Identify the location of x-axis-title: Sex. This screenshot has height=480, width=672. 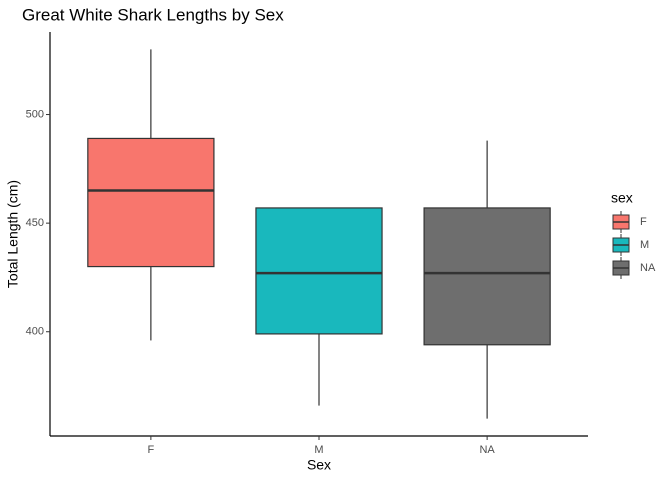
(319, 465).